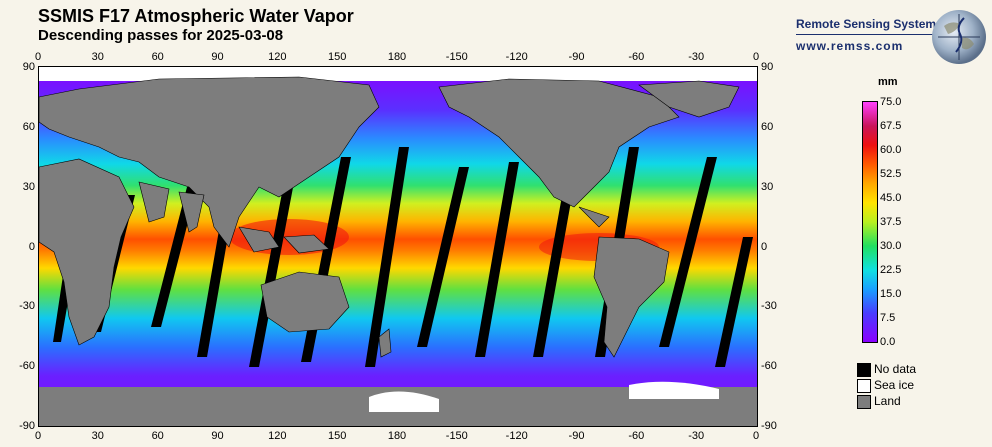 The image size is (992, 447). What do you see at coordinates (456, 436) in the screenshot?
I see `lon-tick-bottom: -150` at bounding box center [456, 436].